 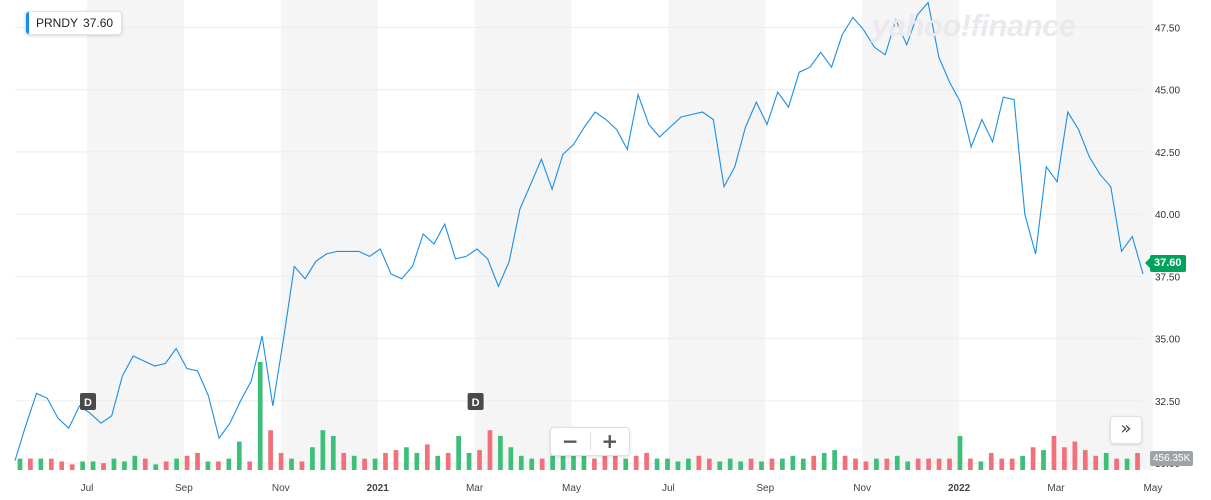 What do you see at coordinates (1167, 402) in the screenshot?
I see `y-tick-label: 32.50` at bounding box center [1167, 402].